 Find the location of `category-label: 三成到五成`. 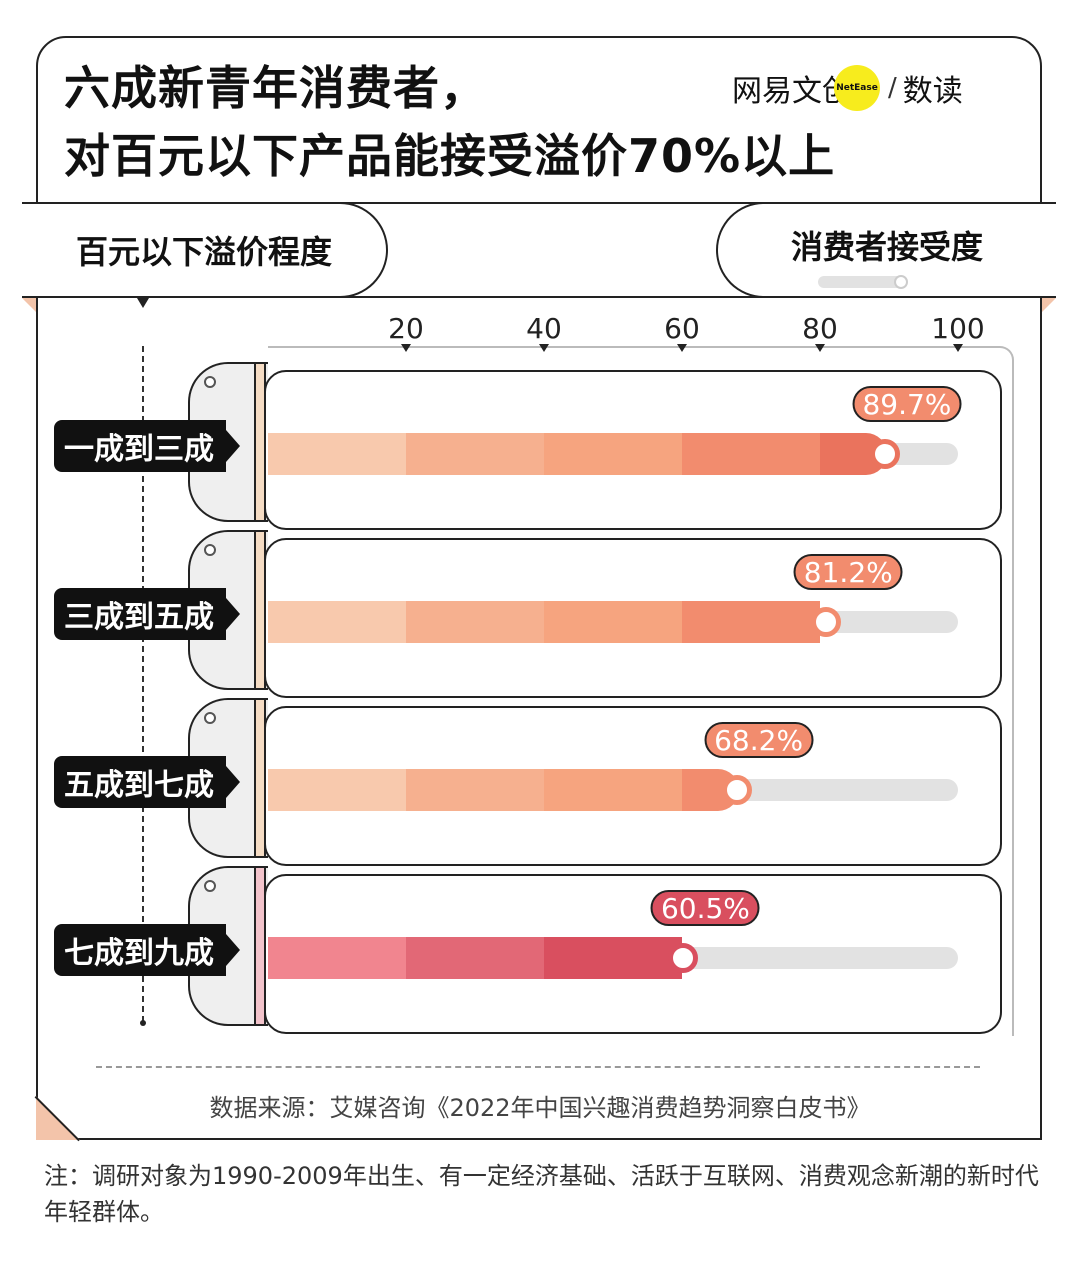

category-label: 三成到五成 is located at coordinates (147, 614).